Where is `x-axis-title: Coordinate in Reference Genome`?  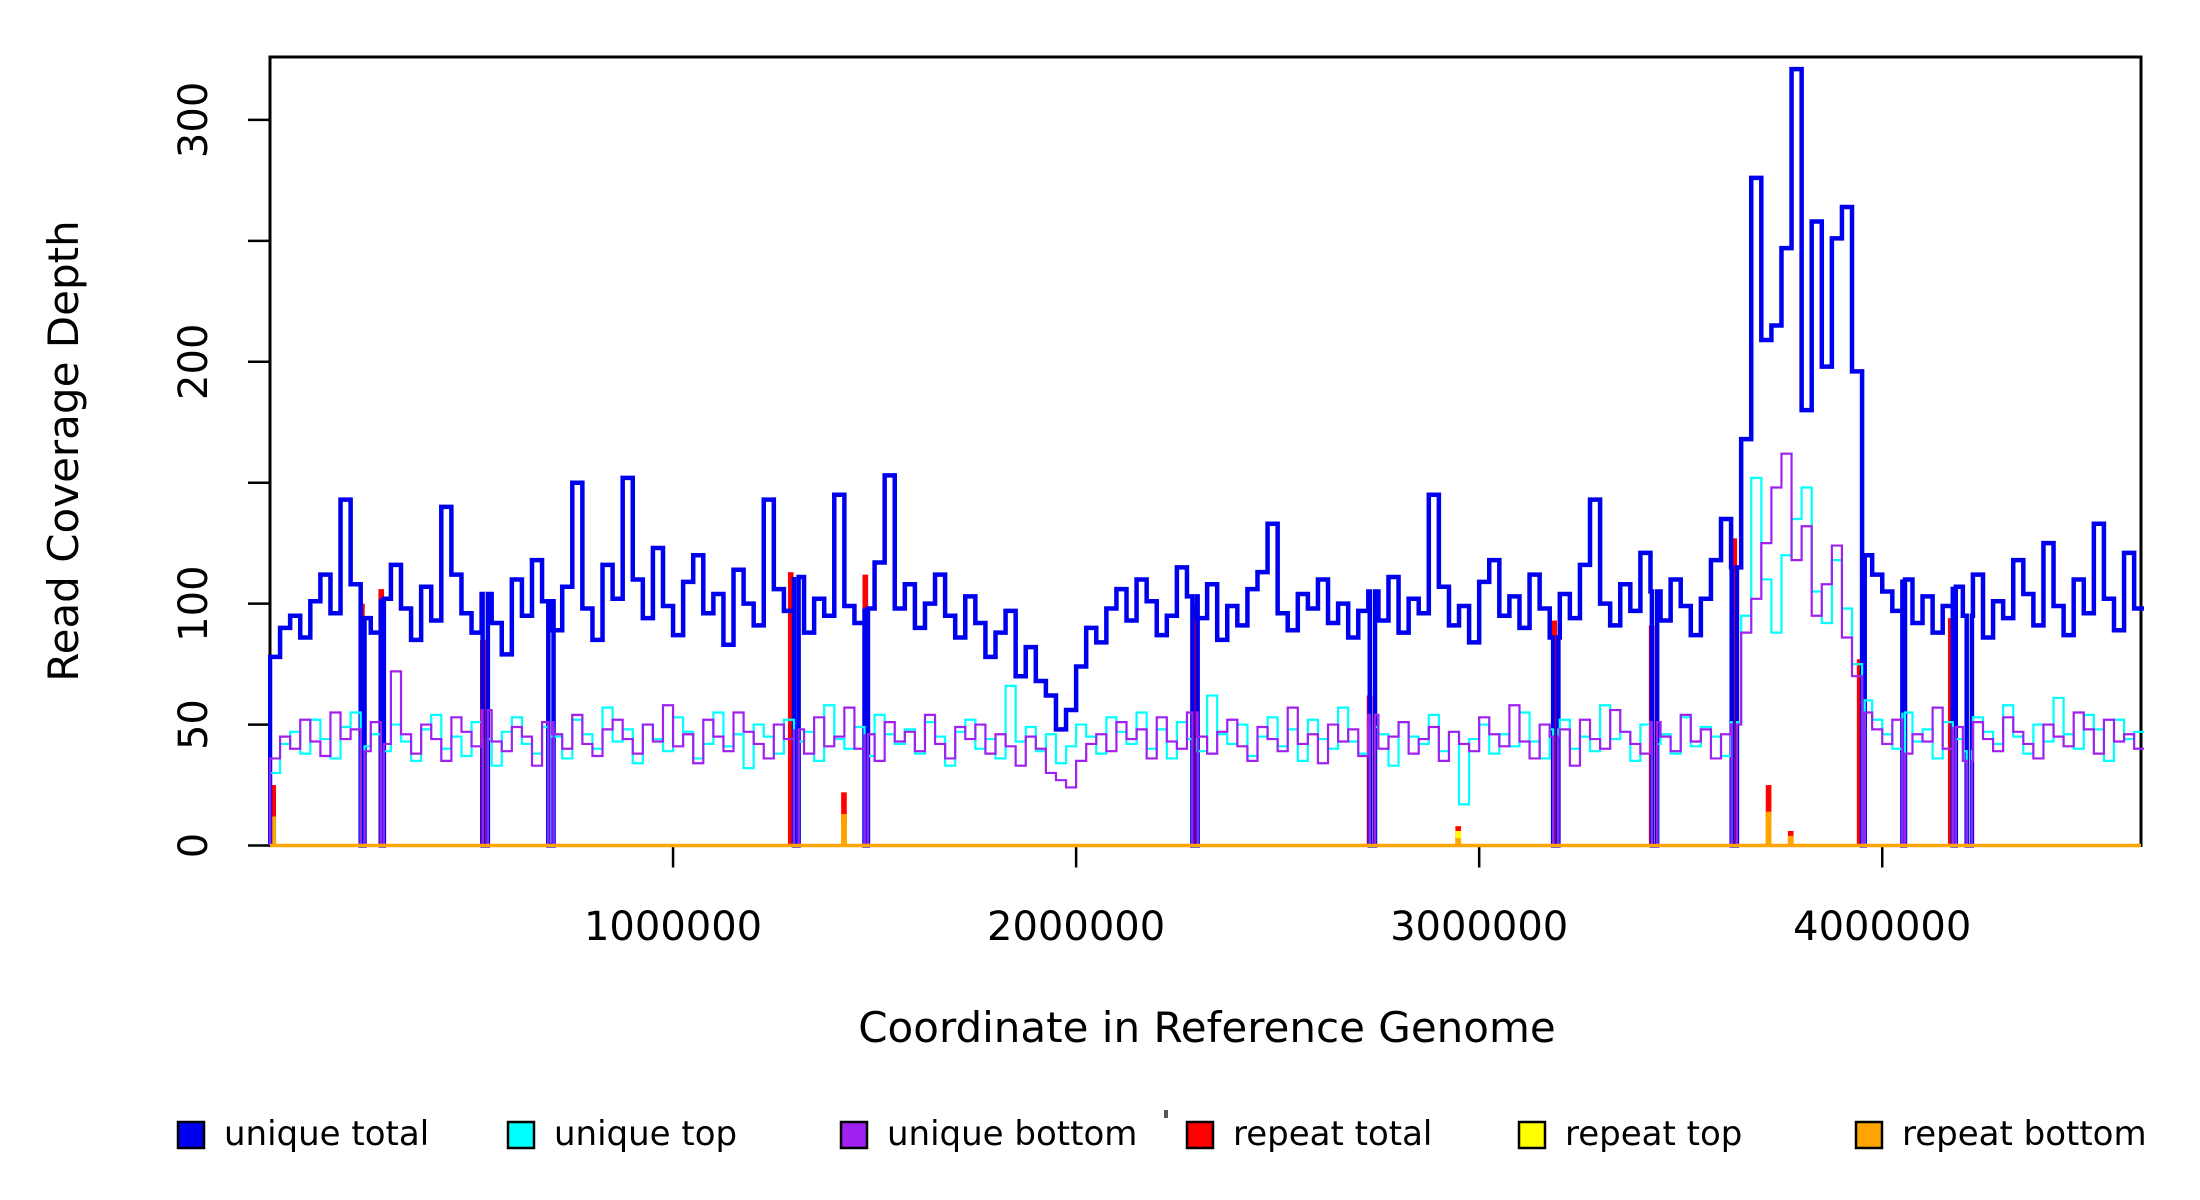 x-axis-title: Coordinate in Reference Genome is located at coordinates (1207, 1027).